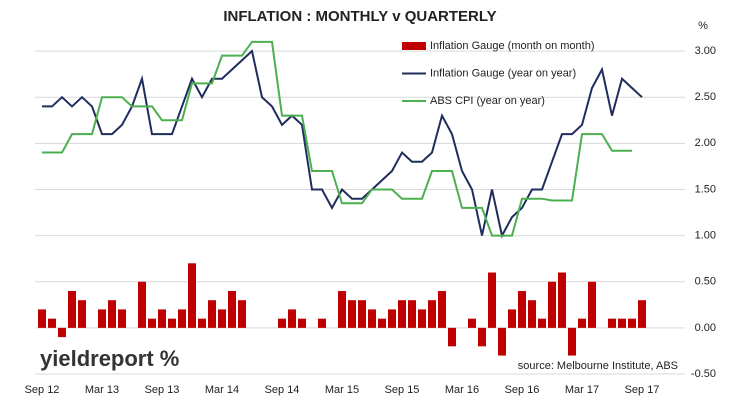 This screenshot has width=730, height=400. What do you see at coordinates (703, 26) in the screenshot?
I see `y-axis-label: %` at bounding box center [703, 26].